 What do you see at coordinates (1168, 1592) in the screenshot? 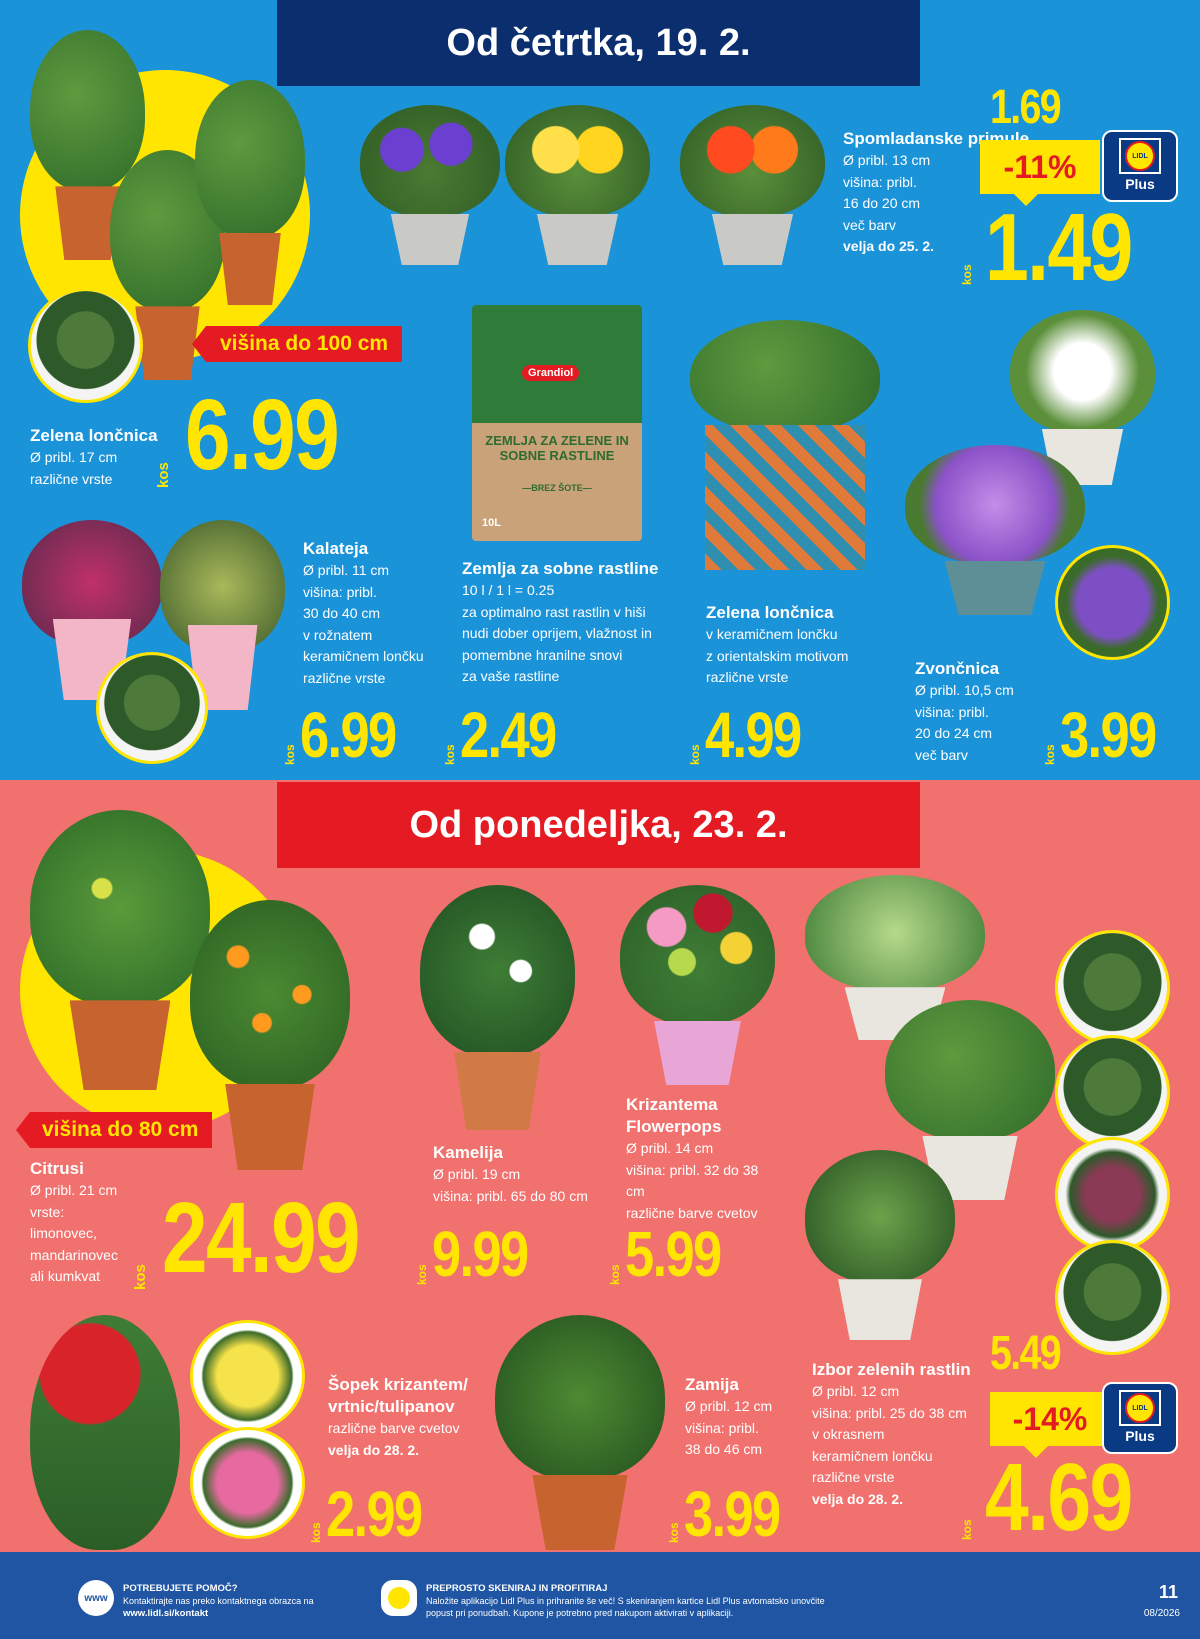
I see `page-number: 11` at bounding box center [1168, 1592].